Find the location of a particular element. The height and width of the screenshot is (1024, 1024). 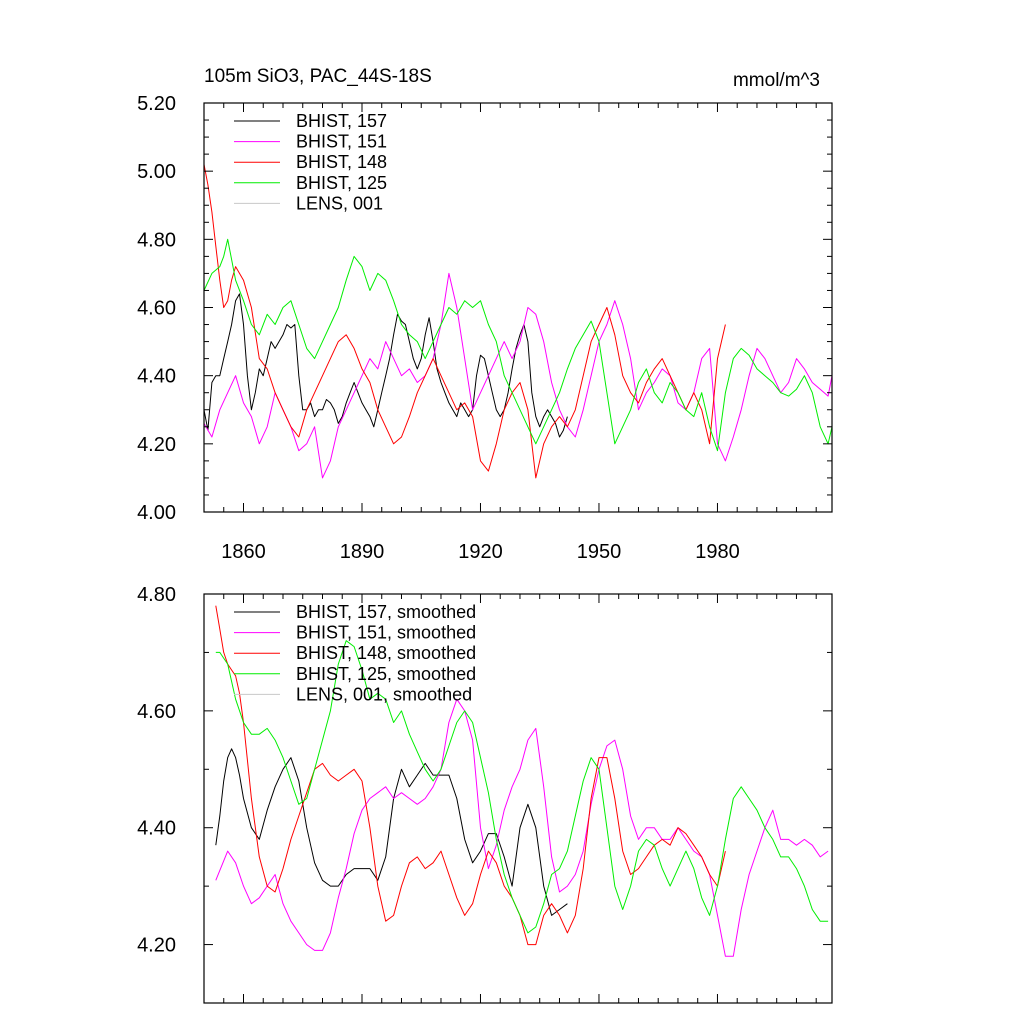

legend-label: BHIST, 148 is located at coordinates (341, 162).